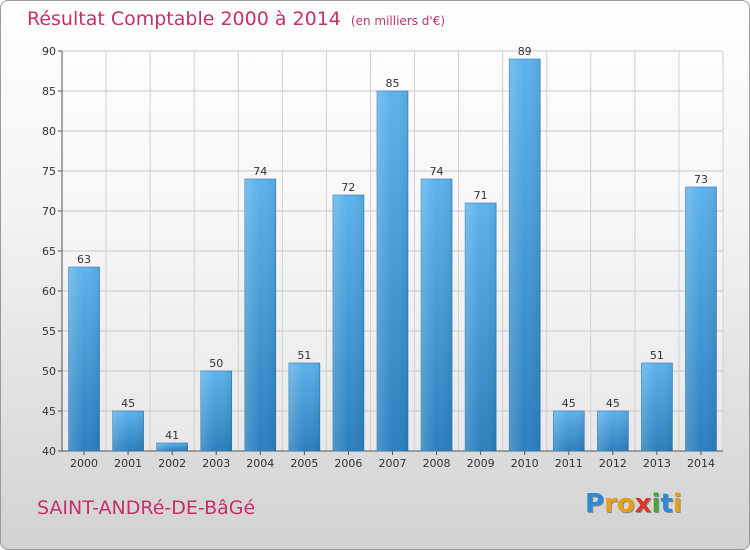 The height and width of the screenshot is (550, 750). What do you see at coordinates (216, 463) in the screenshot?
I see `x-tick-label-2003: 2003` at bounding box center [216, 463].